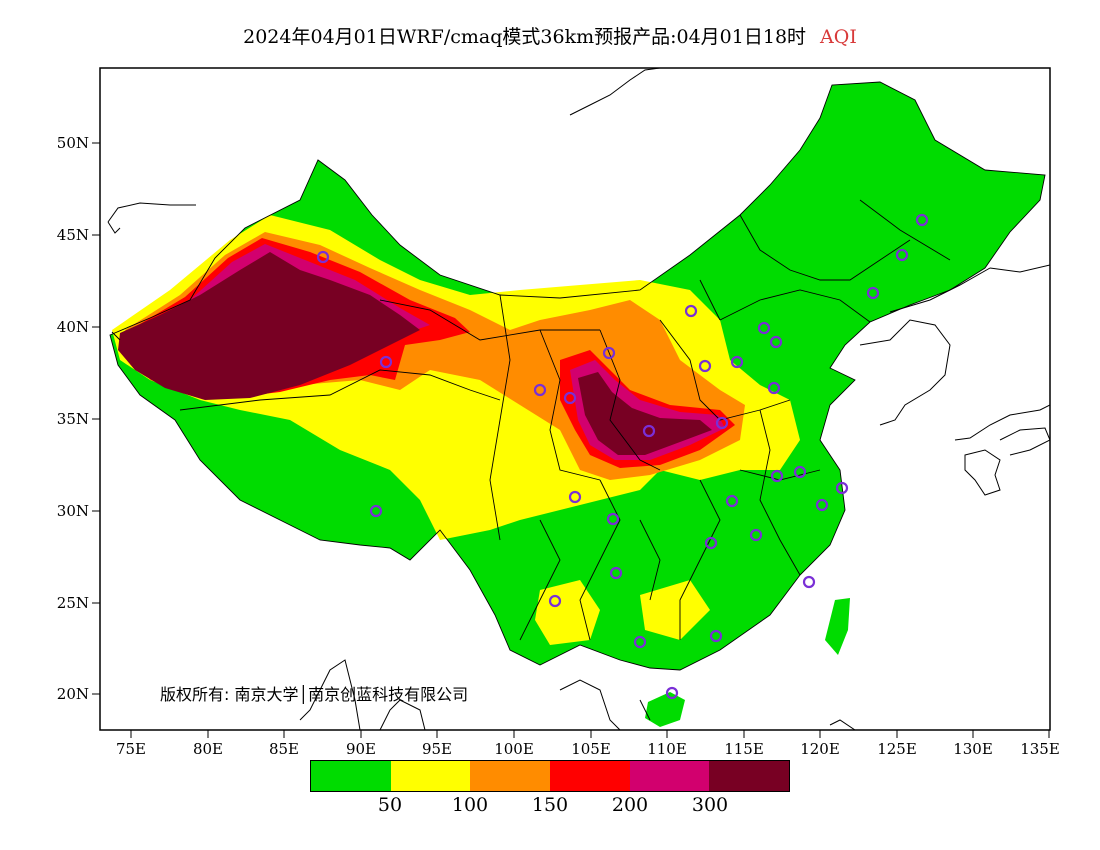 This screenshot has height=850, width=1100. What do you see at coordinates (314, 694) in the screenshot?
I see `copyright-text: 版权所有: 南京大学│南京创蓝科技有限公司` at bounding box center [314, 694].